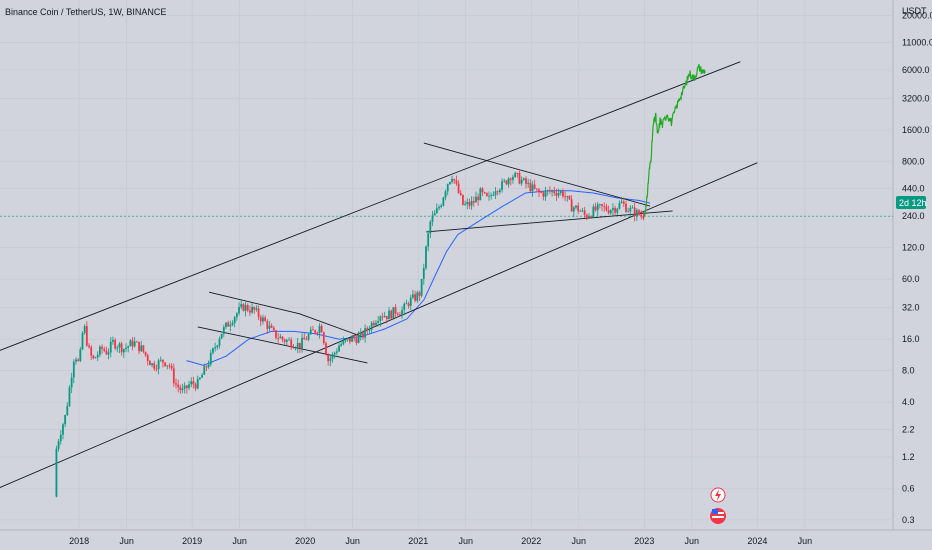 This screenshot has width=932, height=550. What do you see at coordinates (917, 15) in the screenshot?
I see `y-tick-label: 20000.0` at bounding box center [917, 15].